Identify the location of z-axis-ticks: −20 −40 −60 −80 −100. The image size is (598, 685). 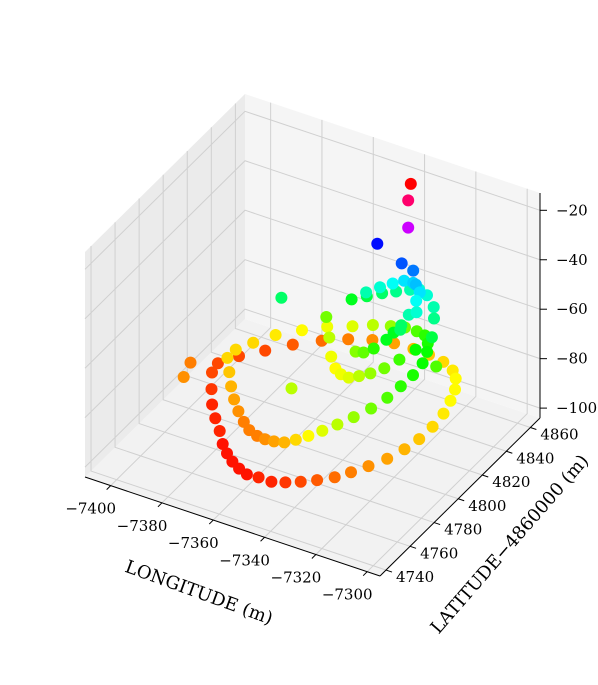
(568, 309).